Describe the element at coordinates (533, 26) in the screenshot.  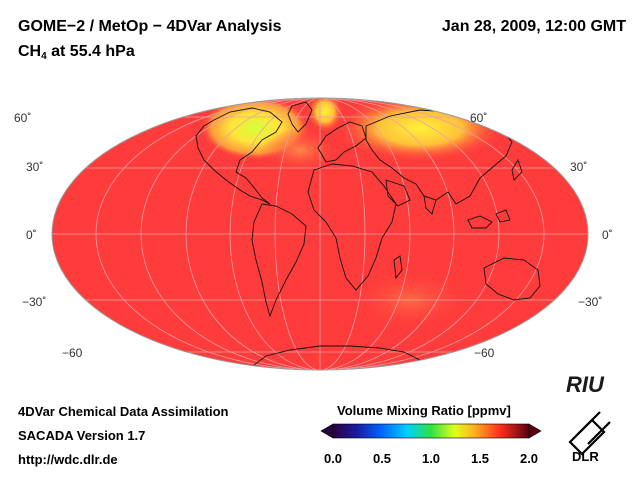
I see `date-time: Jan 28, 2009, 12:00 GMT` at that location.